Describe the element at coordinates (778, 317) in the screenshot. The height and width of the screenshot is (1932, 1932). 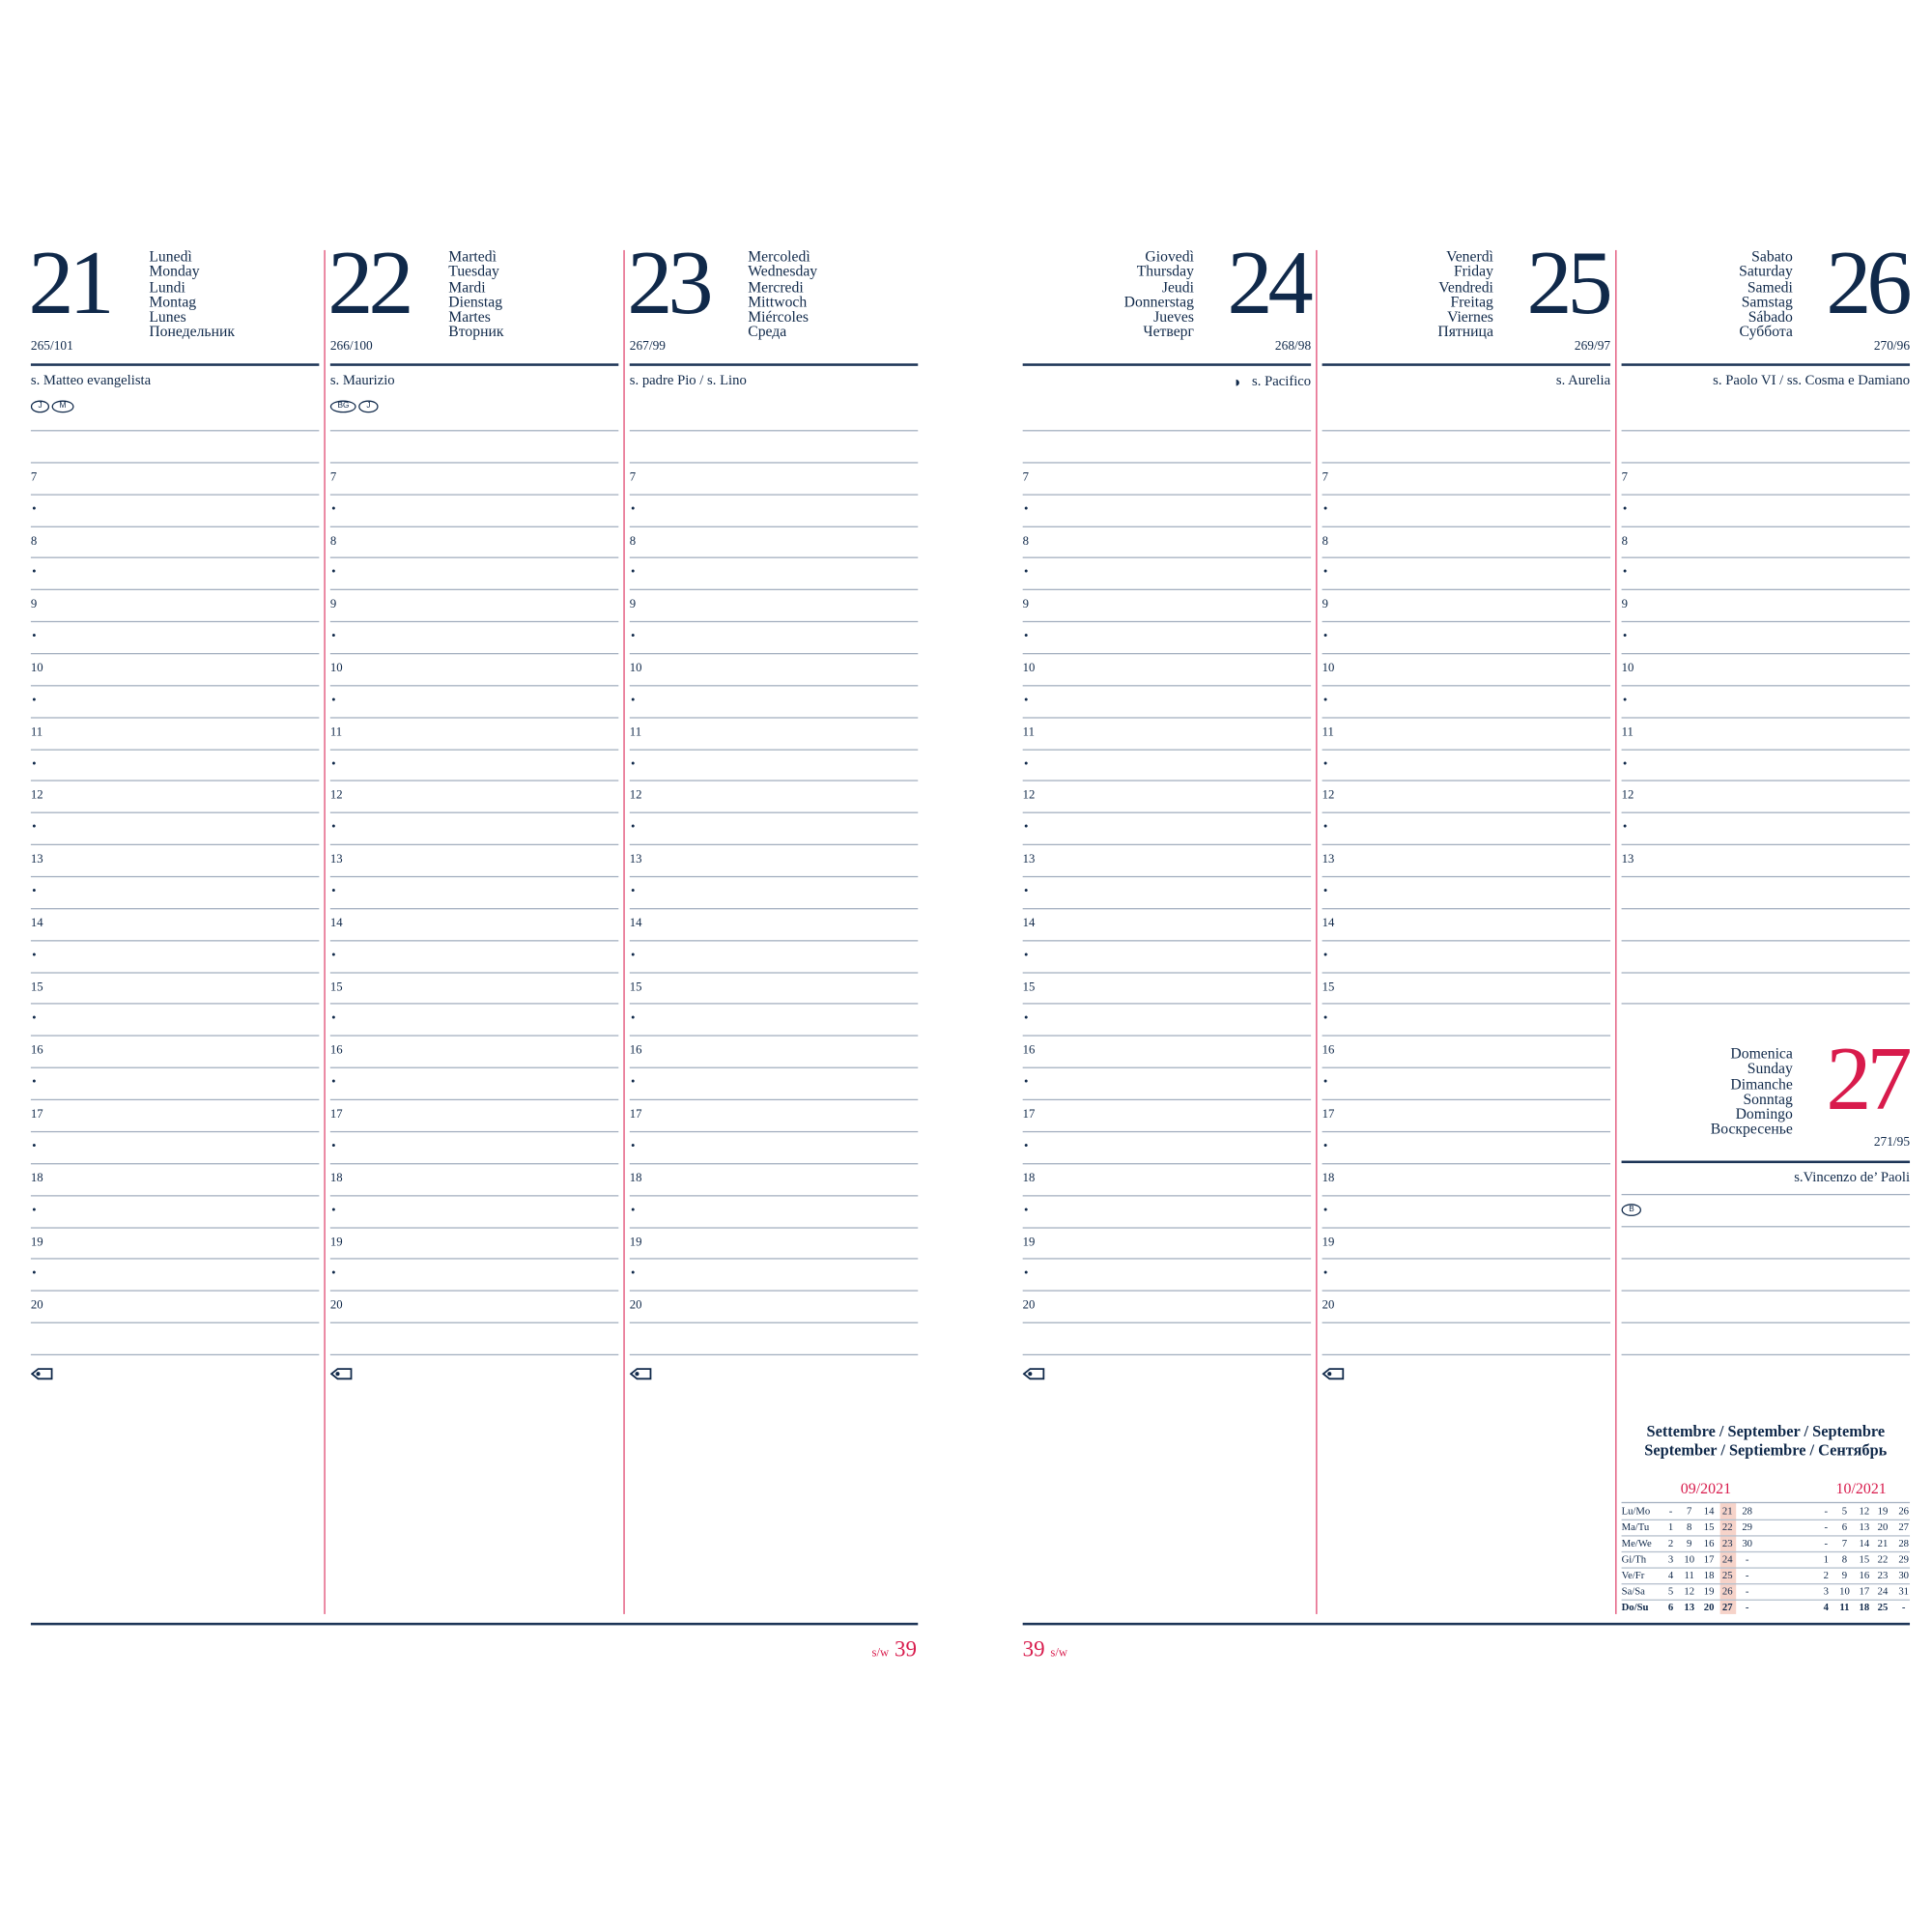
I see `weekday-name: Miércoles` at that location.